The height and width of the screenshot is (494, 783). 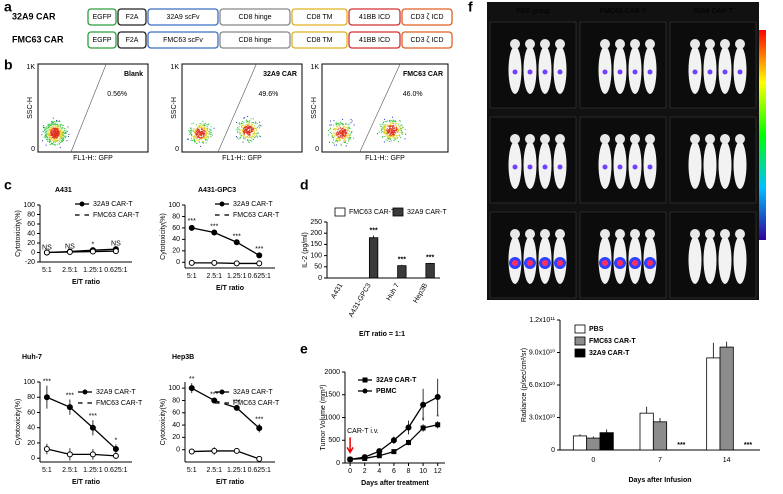 What do you see at coordinates (33, 252) in the screenshot?
I see `y-tick-label: 0` at bounding box center [33, 252].